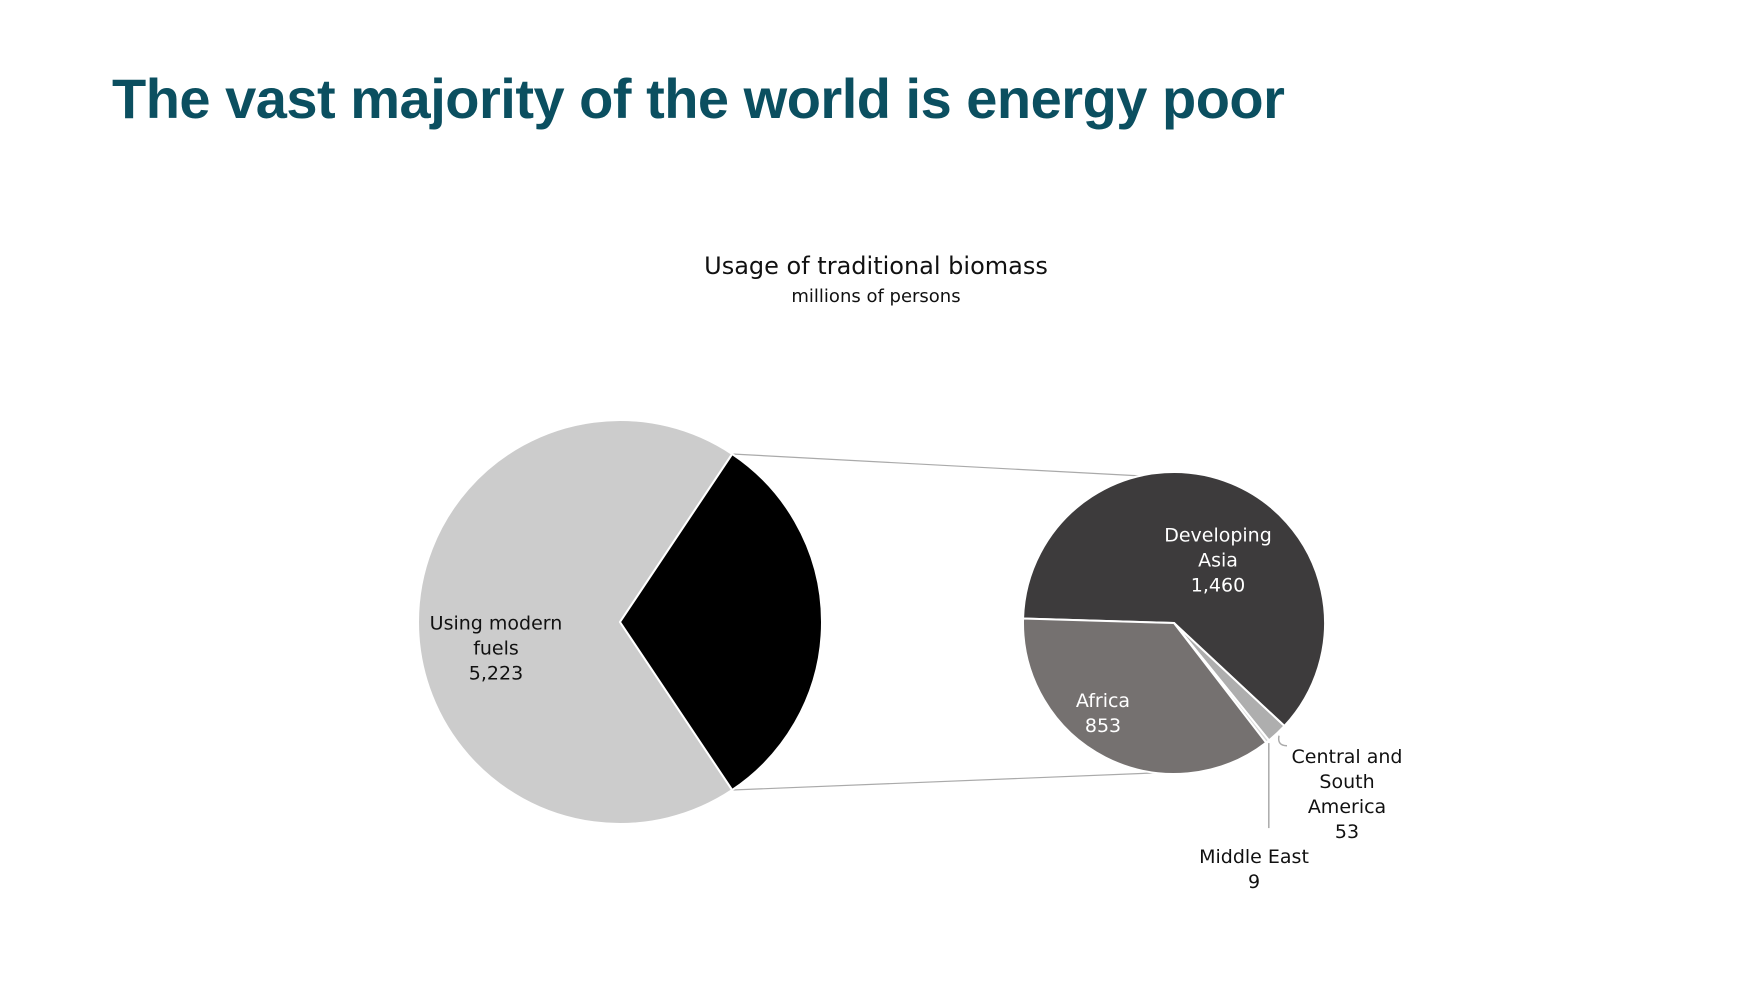 Image resolution: width=1752 pixels, height=989 pixels. What do you see at coordinates (1174, 599) in the screenshot?
I see `slice-developing-asia` at bounding box center [1174, 599].